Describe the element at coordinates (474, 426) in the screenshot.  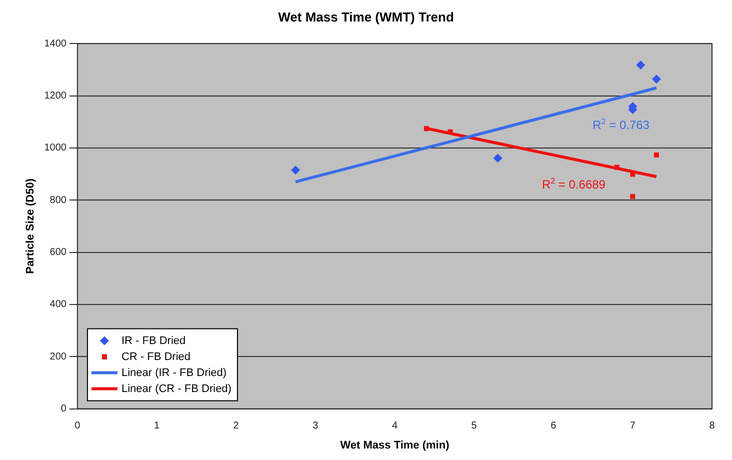
I see `x-tick-label: 5` at that location.